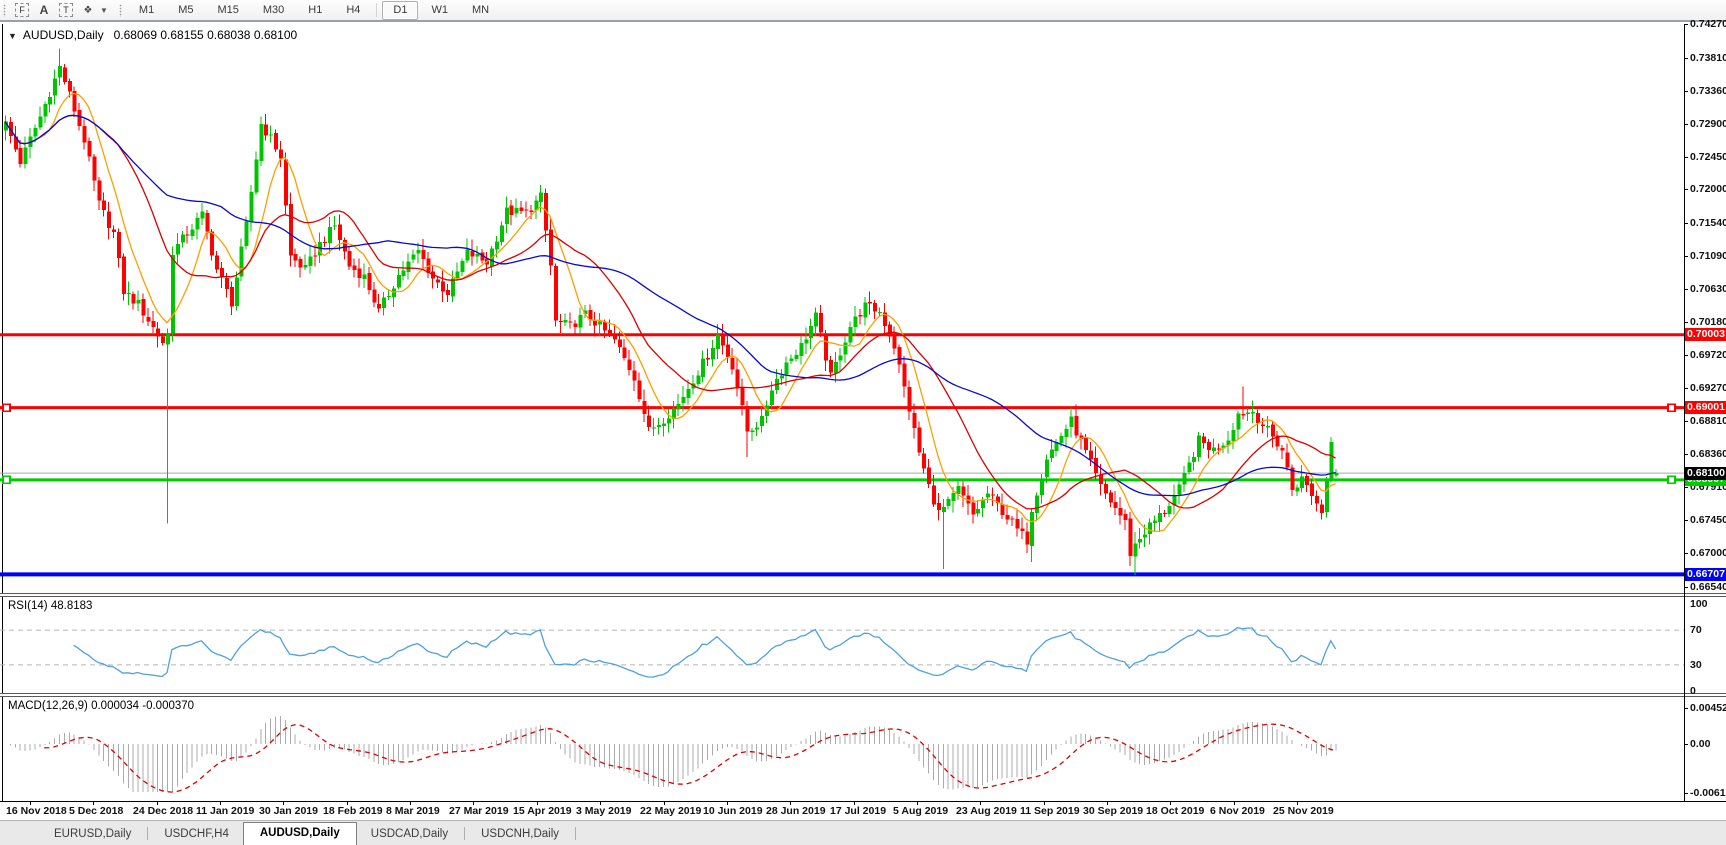  I want to click on timeframe-button-d1: D1, so click(400, 10).